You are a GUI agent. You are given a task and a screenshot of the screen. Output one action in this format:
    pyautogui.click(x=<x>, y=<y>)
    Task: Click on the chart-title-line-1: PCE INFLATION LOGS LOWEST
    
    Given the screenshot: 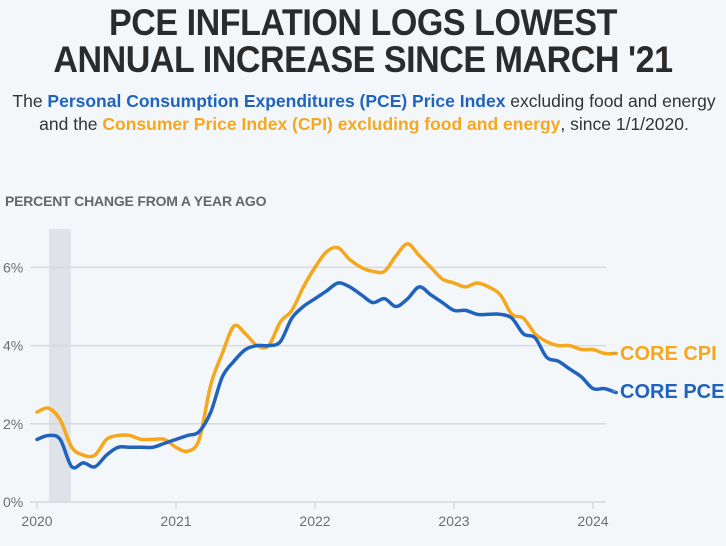 What is the action you would take?
    pyautogui.click(x=363, y=22)
    